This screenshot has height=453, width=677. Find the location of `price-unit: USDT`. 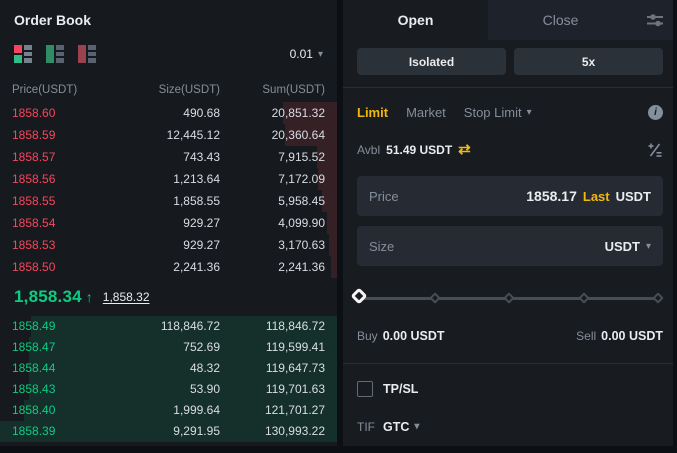

price-unit: USDT is located at coordinates (633, 196).